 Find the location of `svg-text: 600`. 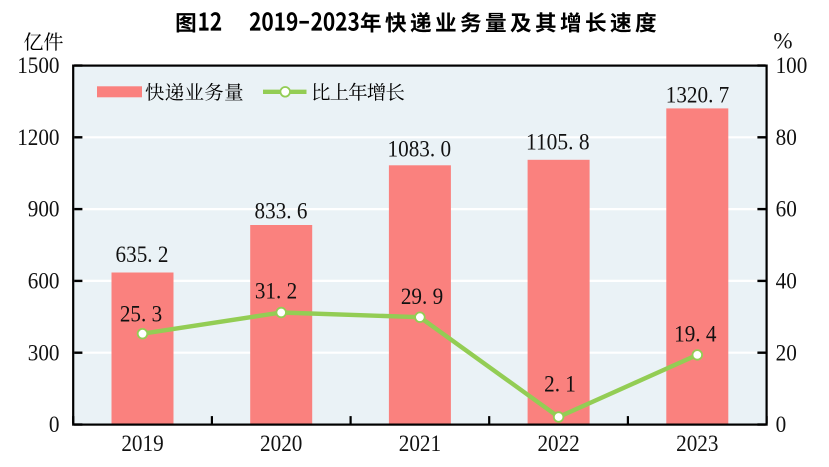

svg-text: 600 is located at coordinates (44, 281).